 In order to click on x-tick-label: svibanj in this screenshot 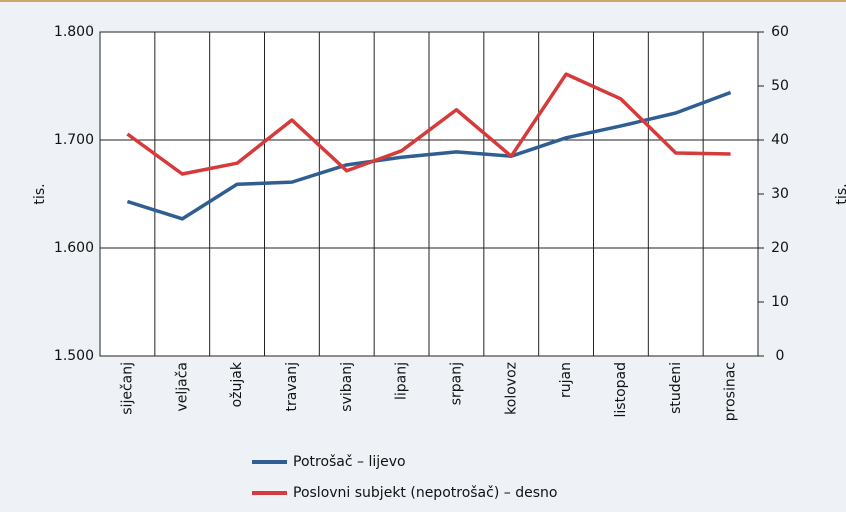, I will do `click(347, 387)`.